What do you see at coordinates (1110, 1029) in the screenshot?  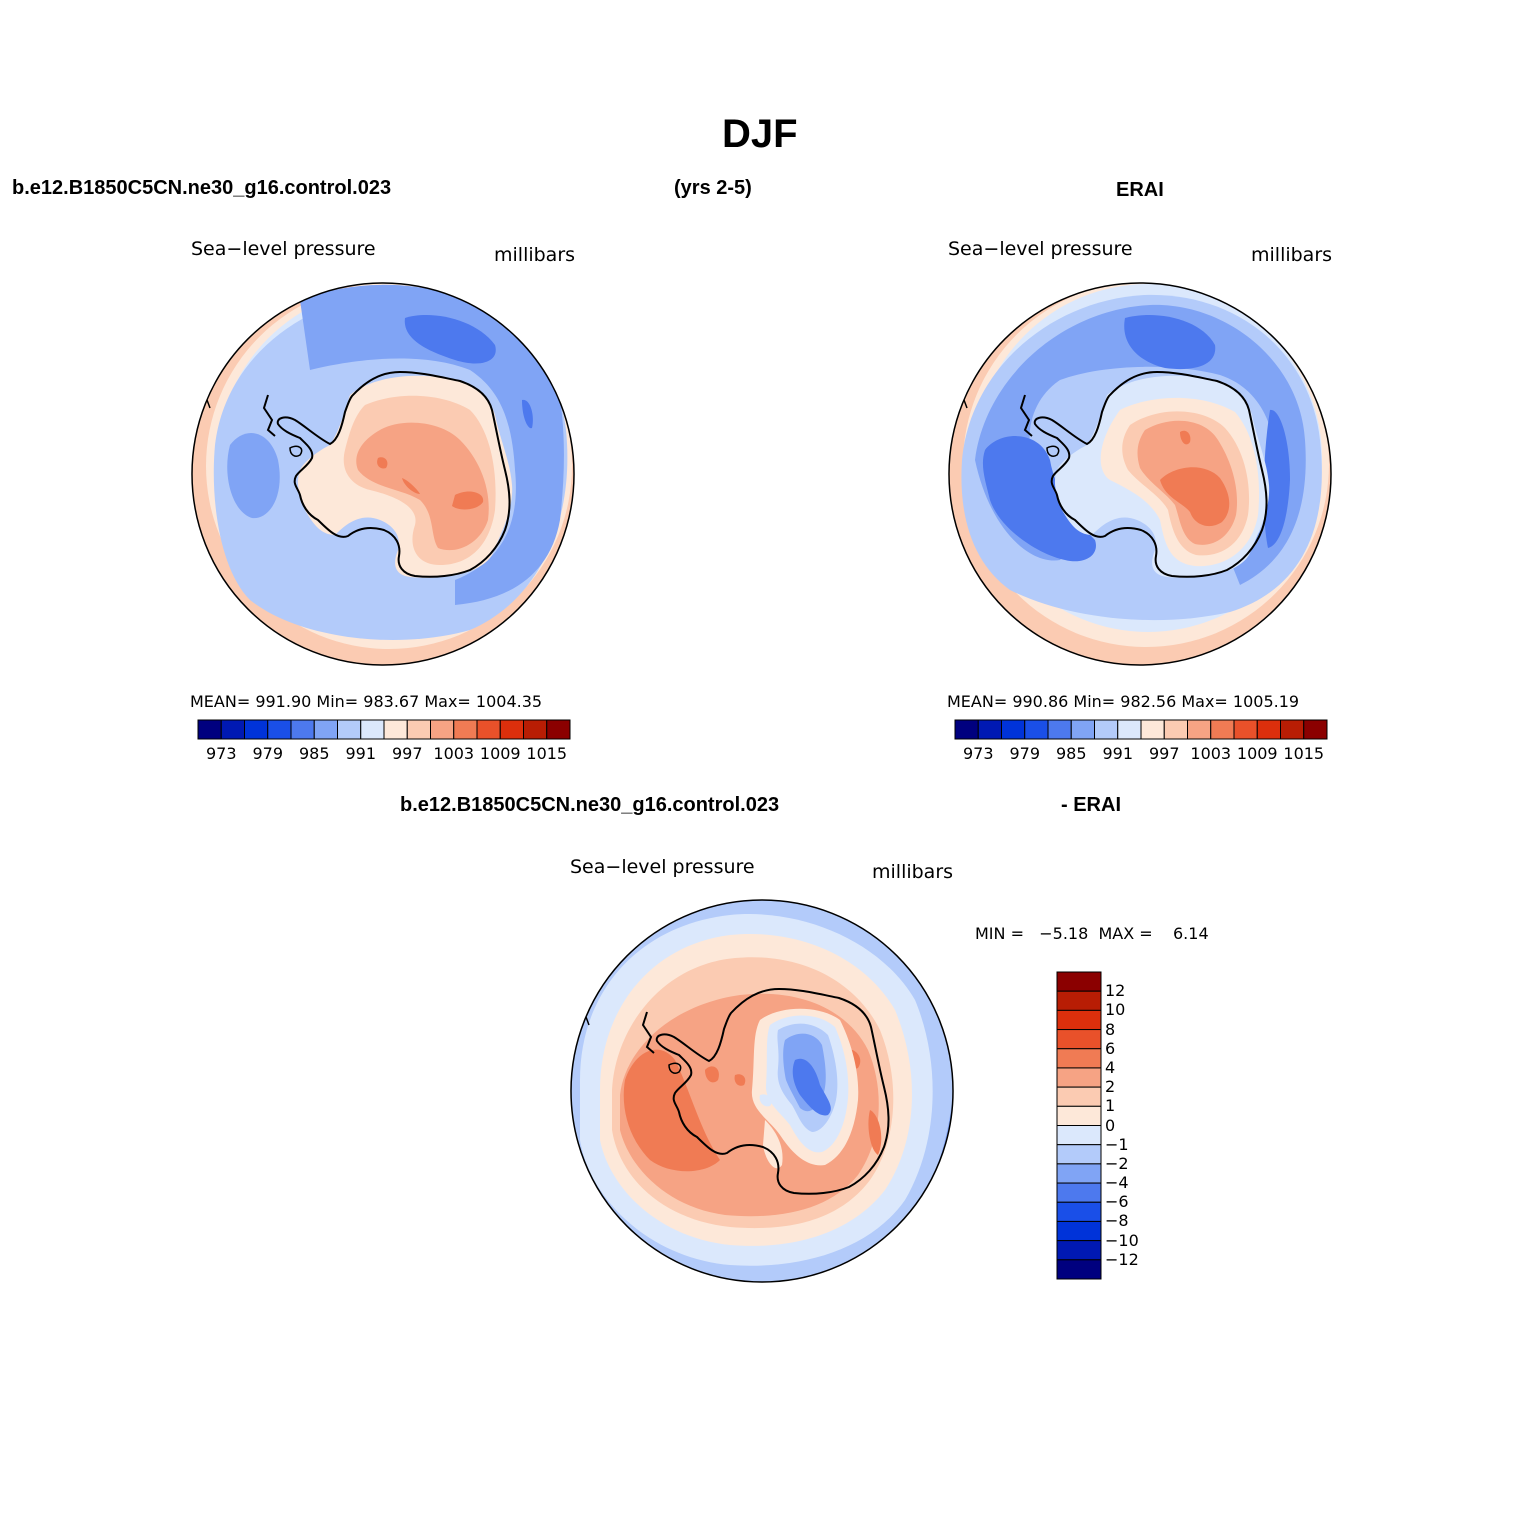 I see `diff-colorbar-tick-label: 8` at bounding box center [1110, 1029].